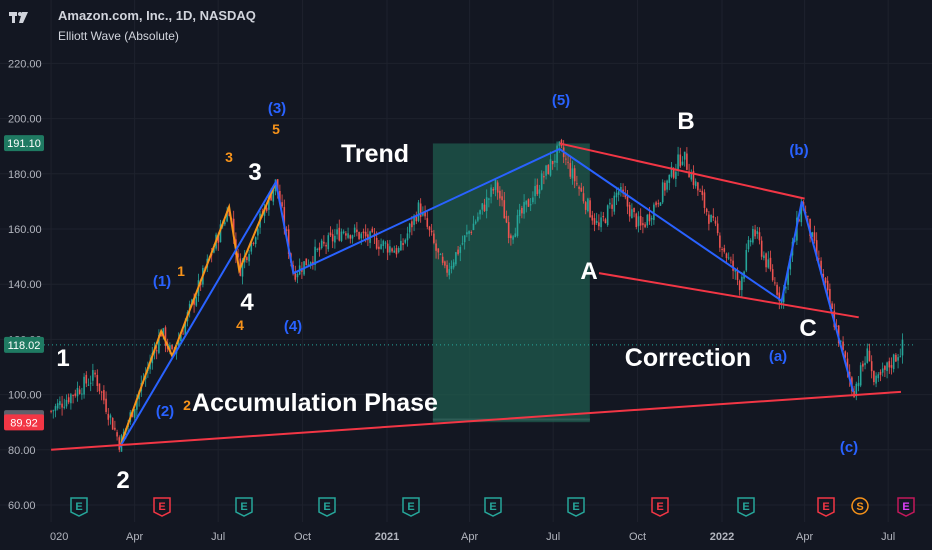 This screenshot has width=932, height=550. I want to click on time-axis: 020 Apr Jul Oct 2021 Apr Jul Oct 2022 Apr Jul, so click(466, 536).